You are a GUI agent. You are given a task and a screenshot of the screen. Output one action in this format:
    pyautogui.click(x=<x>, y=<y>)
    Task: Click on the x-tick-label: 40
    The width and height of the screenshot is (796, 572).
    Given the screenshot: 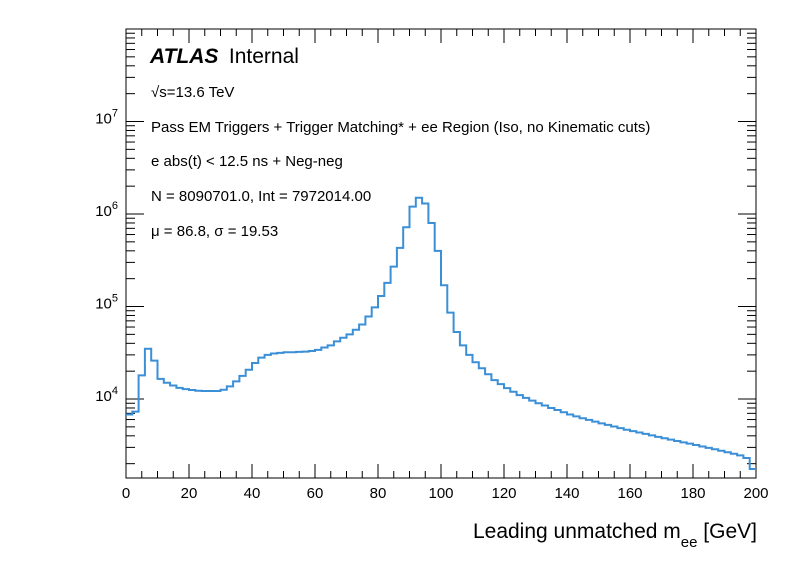 What is the action you would take?
    pyautogui.click(x=252, y=493)
    